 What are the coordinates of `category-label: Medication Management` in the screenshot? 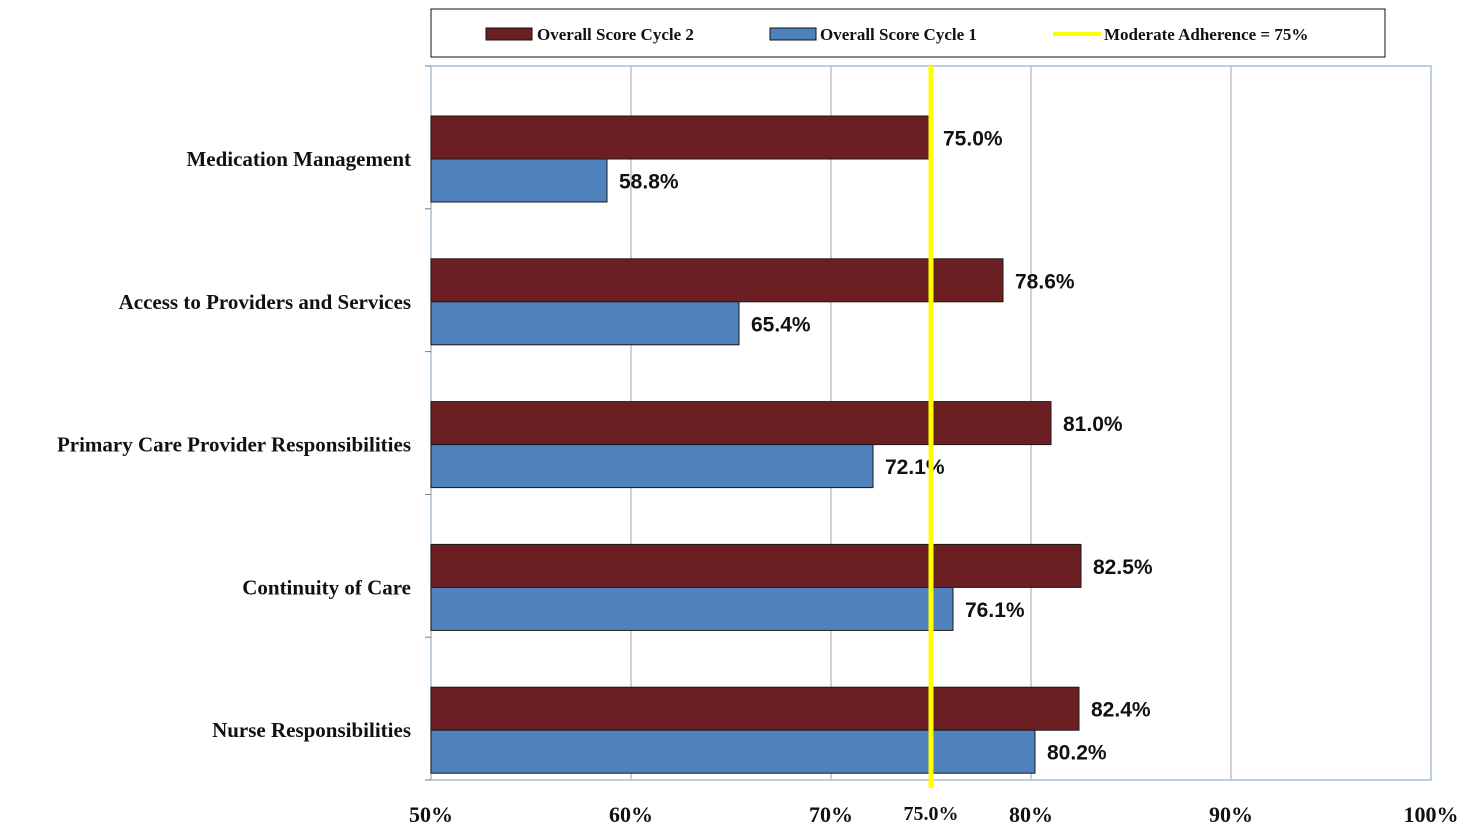 It's located at (298, 159).